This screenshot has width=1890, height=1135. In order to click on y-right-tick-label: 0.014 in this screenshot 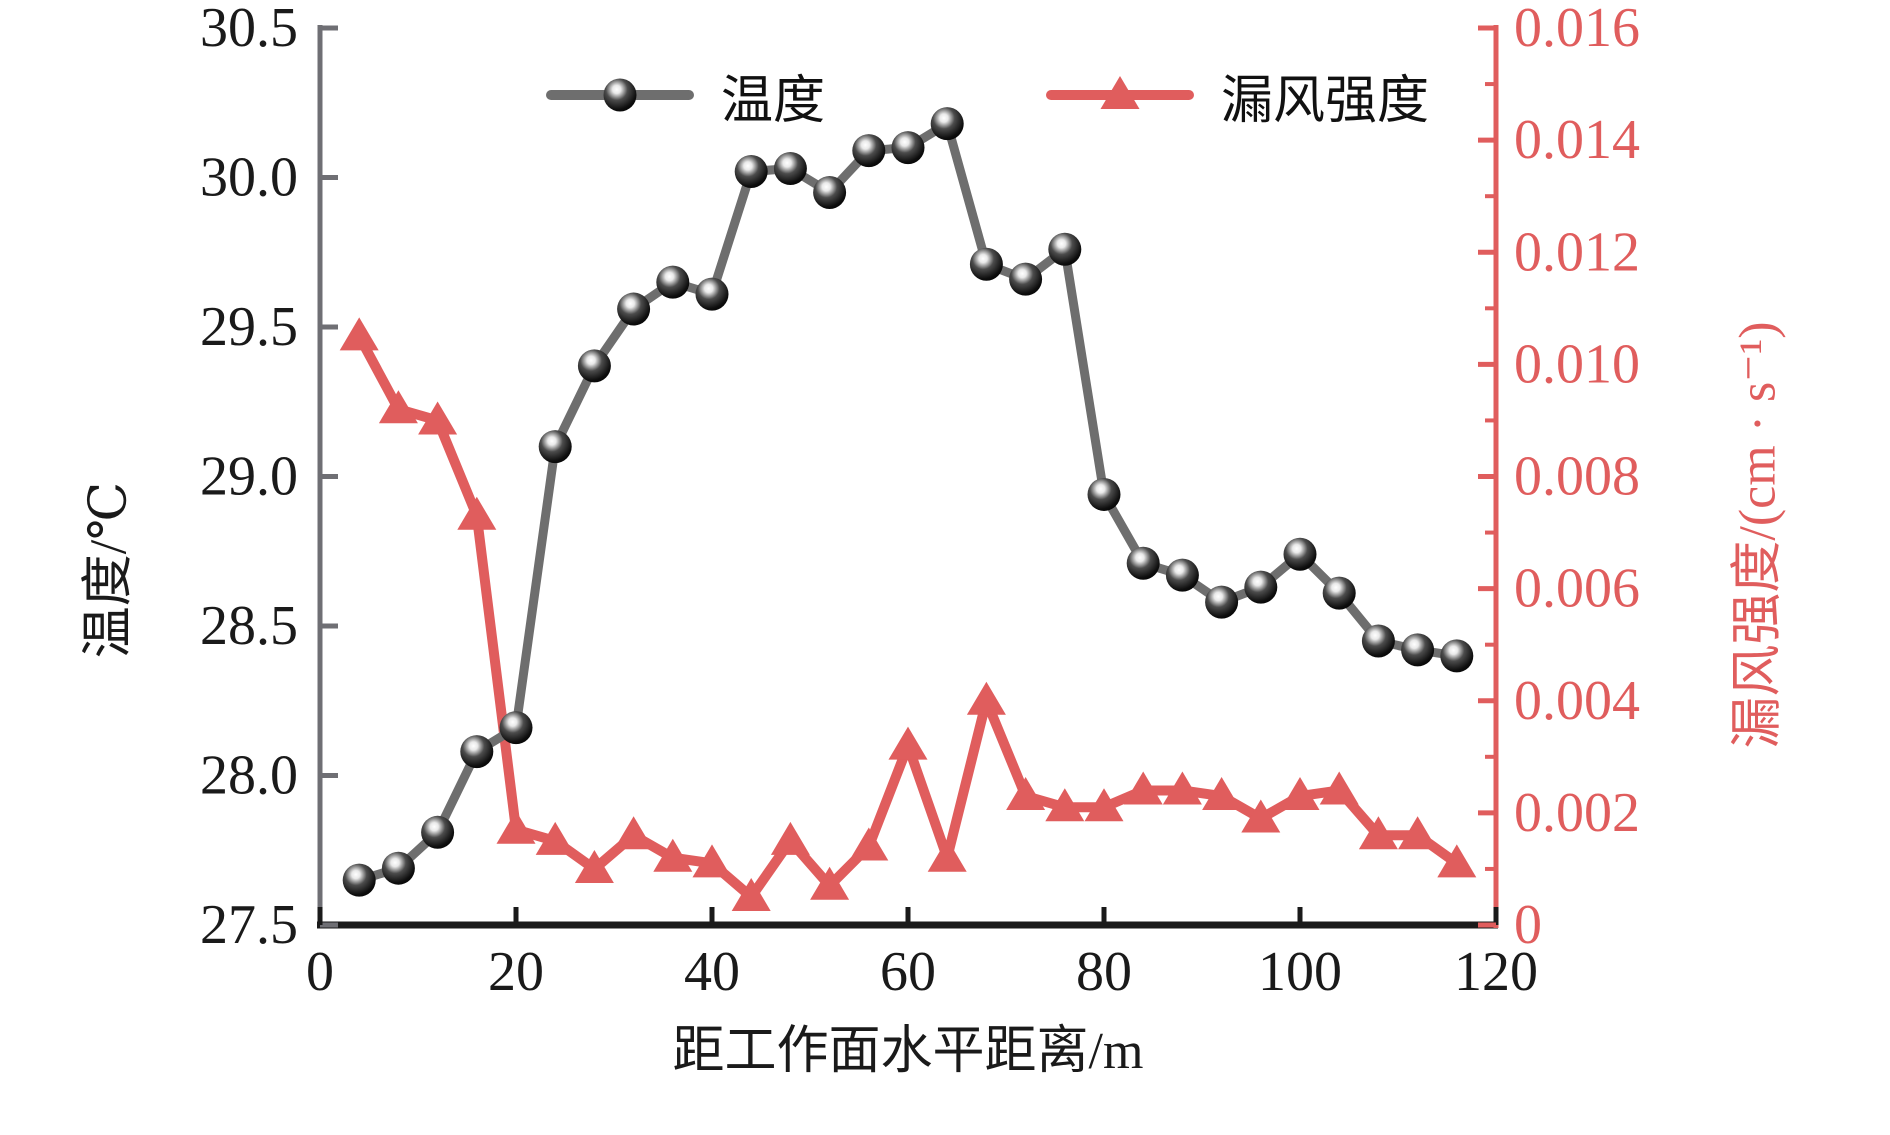, I will do `click(1577, 140)`.